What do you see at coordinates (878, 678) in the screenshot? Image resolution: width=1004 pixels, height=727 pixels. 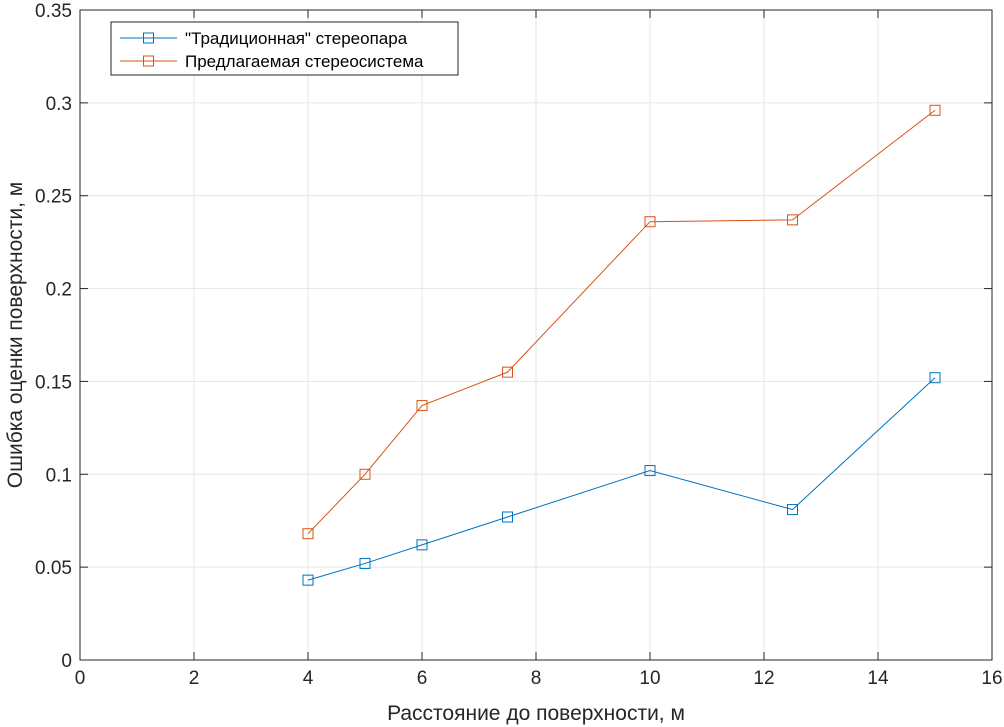 I see `x-tick-label: 14` at bounding box center [878, 678].